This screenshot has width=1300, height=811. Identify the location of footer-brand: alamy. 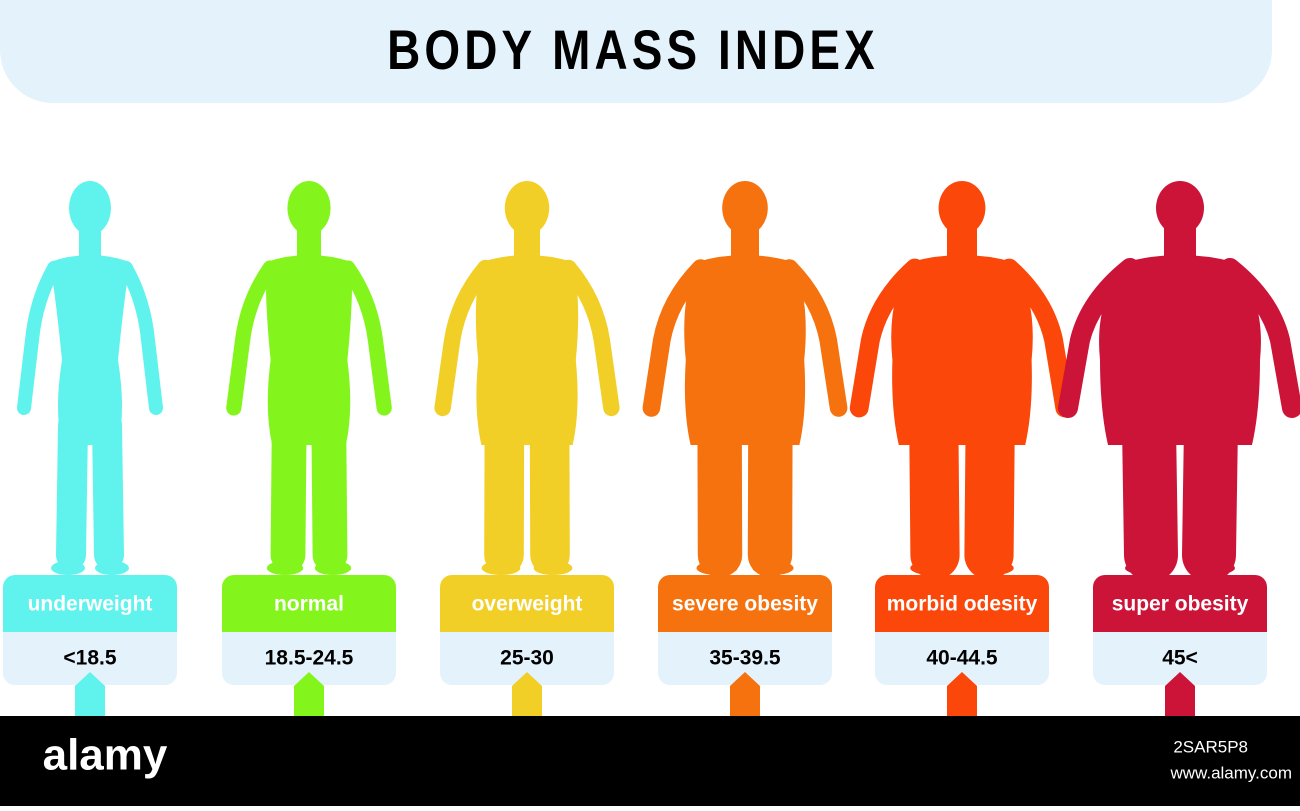
(105, 755).